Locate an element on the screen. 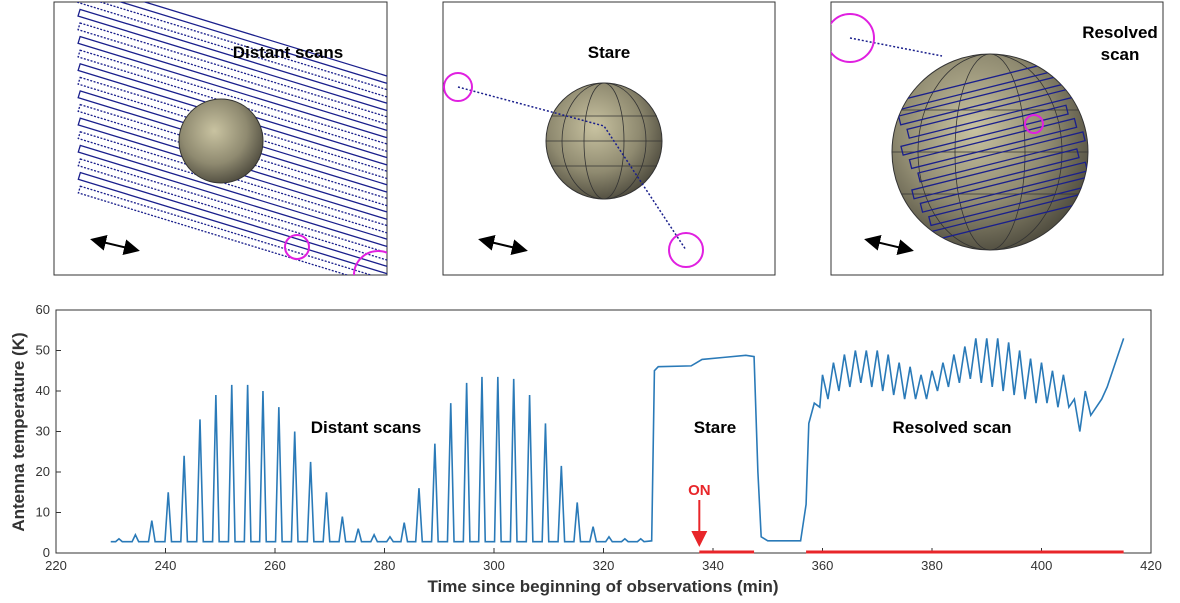 The image size is (1180, 603). y-tick-label: 40 is located at coordinates (43, 390).